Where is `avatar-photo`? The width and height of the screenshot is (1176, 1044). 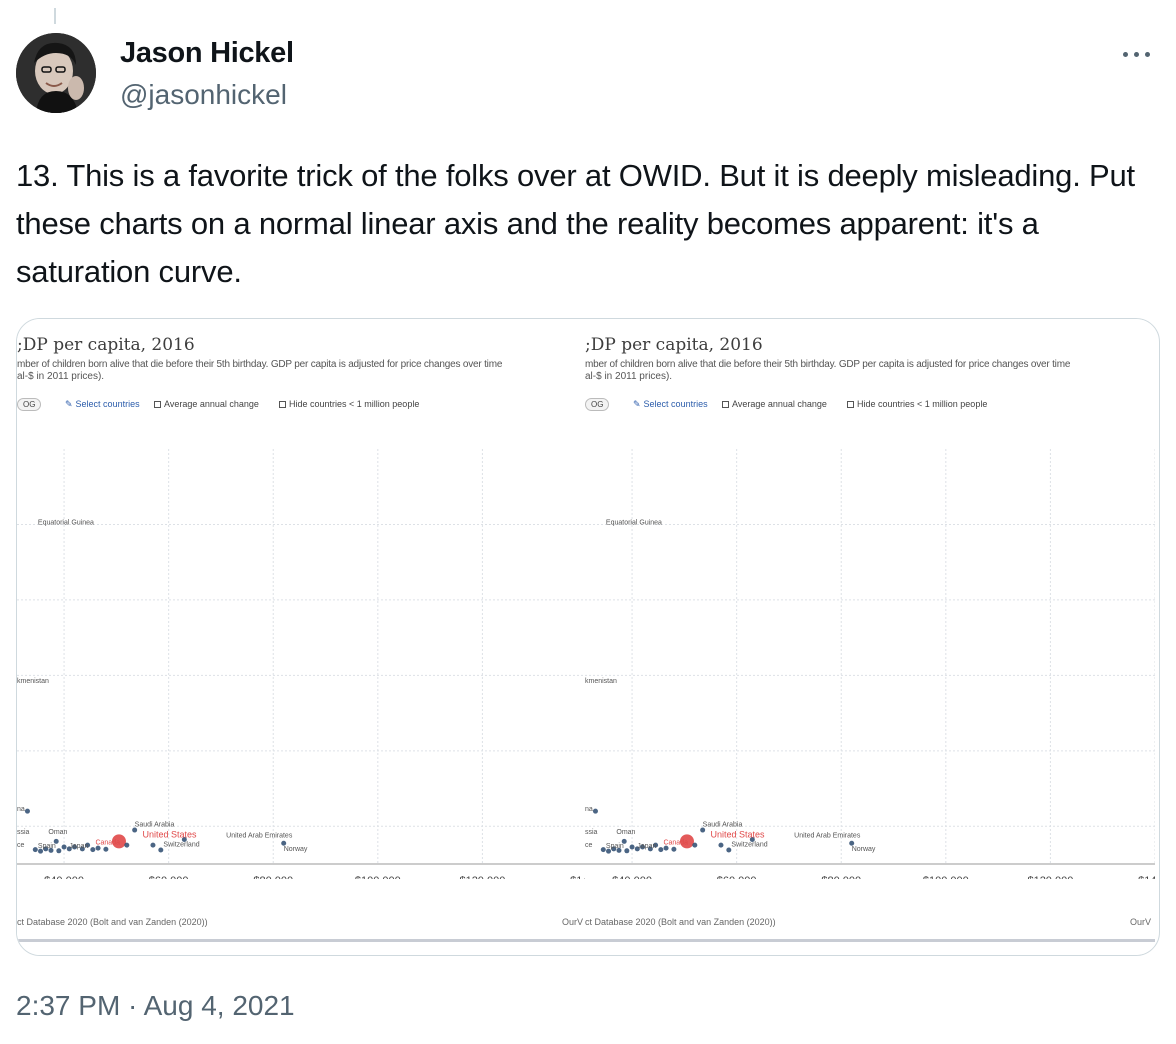
avatar-photo is located at coordinates (56, 73).